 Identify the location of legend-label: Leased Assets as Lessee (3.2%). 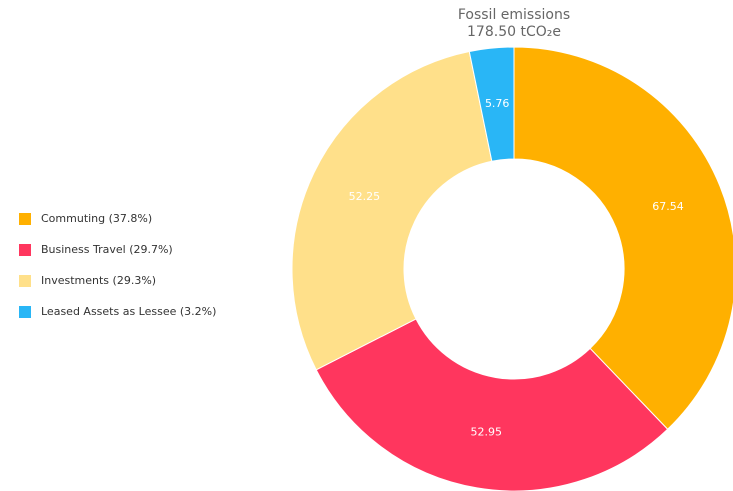
(128, 311).